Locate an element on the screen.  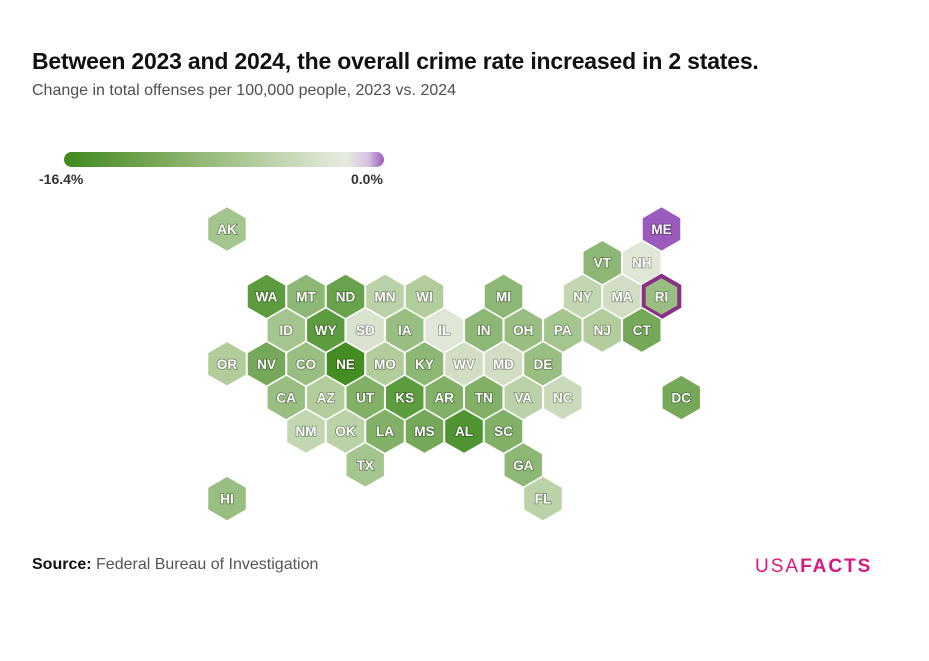
state-label: IL is located at coordinates (444, 330).